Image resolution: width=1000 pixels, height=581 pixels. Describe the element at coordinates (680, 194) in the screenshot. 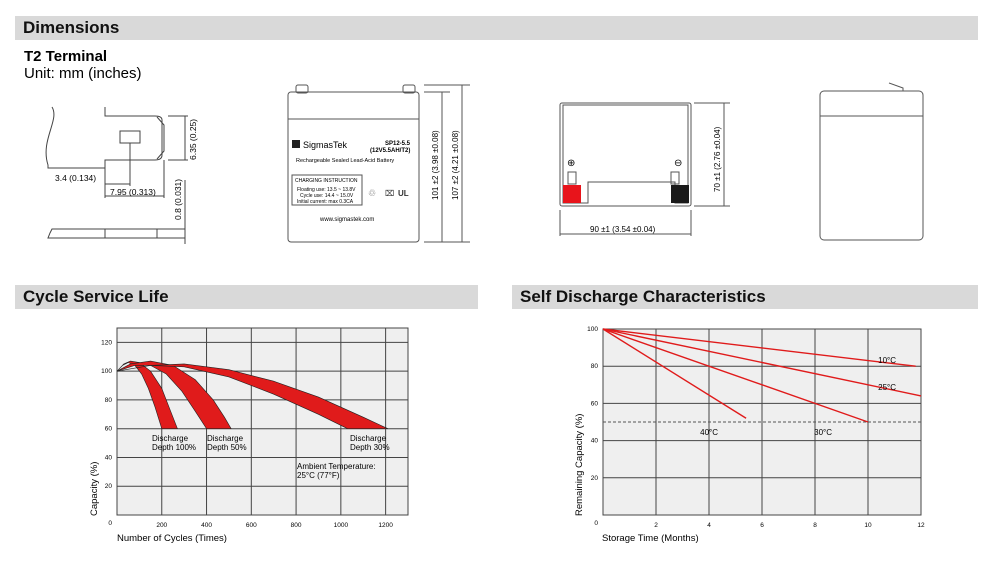

I see `negative-terminal` at that location.